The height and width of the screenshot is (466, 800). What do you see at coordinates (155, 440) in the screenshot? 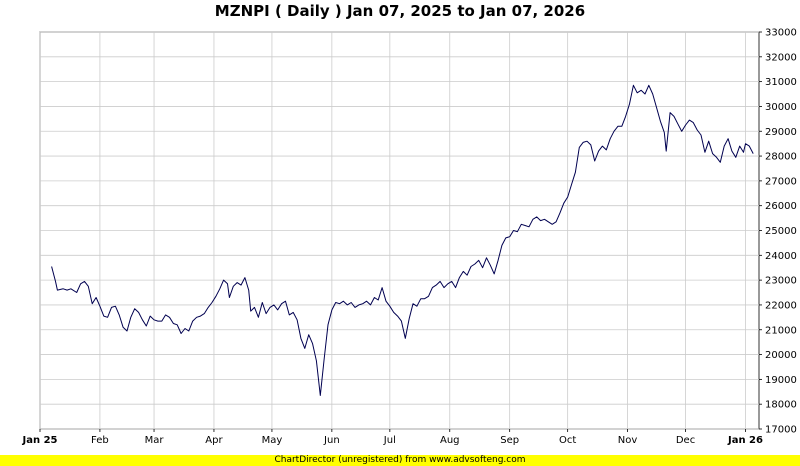
I see `x-tick-label: Mar` at bounding box center [155, 440].